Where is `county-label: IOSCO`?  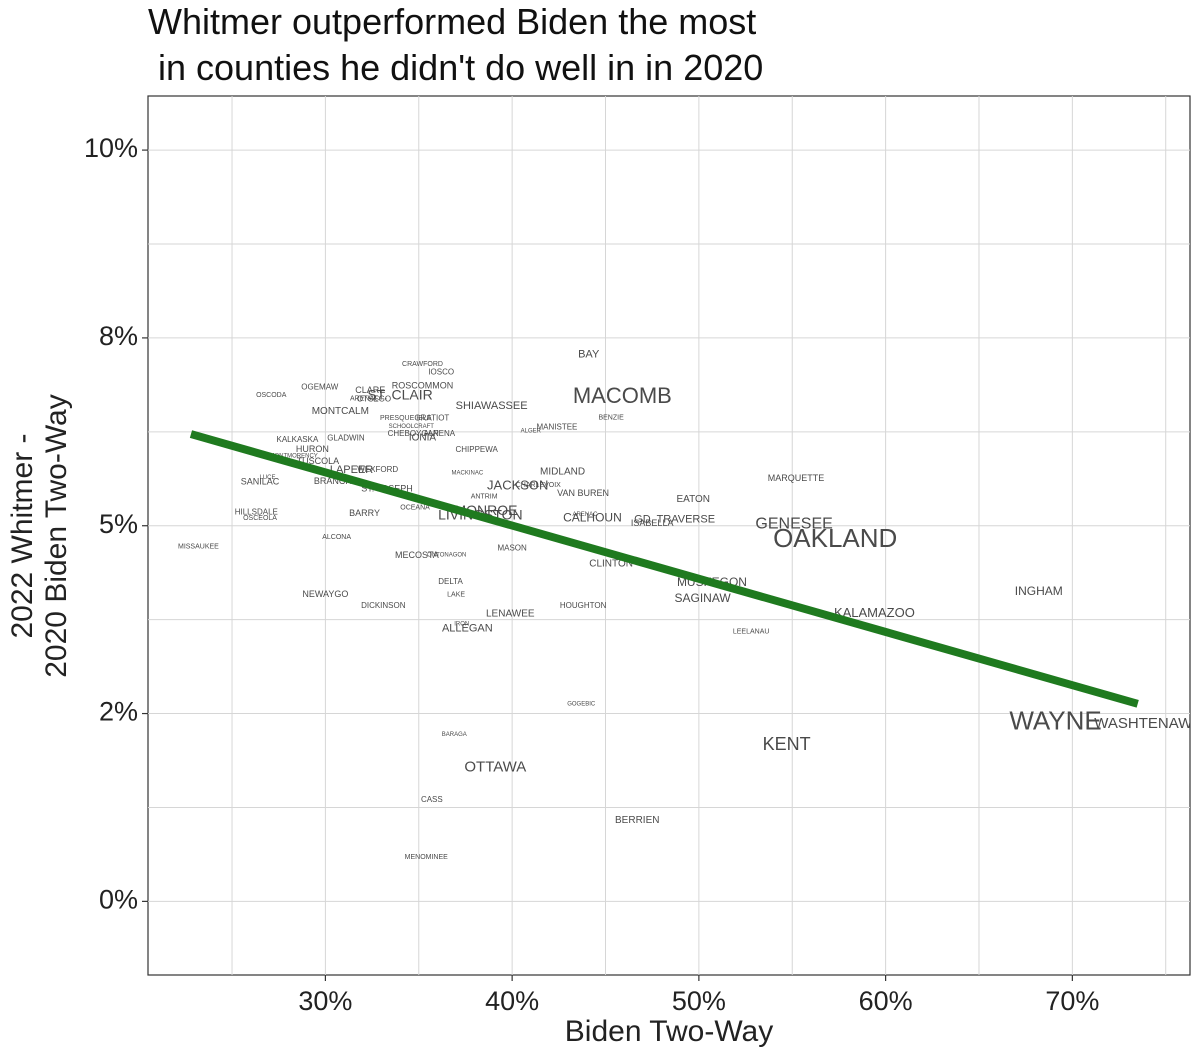
county-label: IOSCO is located at coordinates (441, 372).